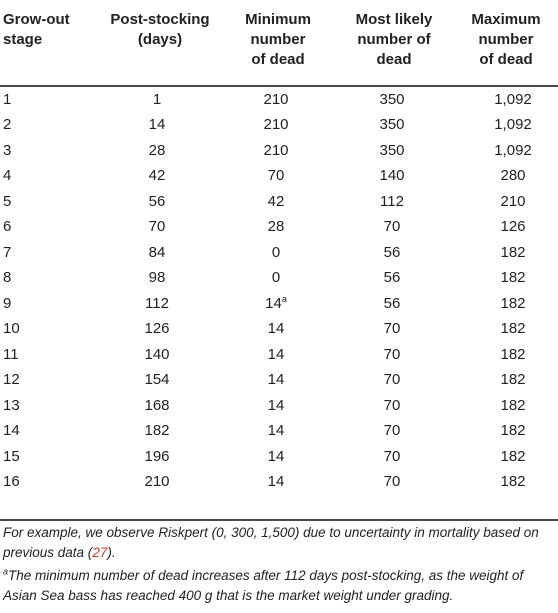 The image size is (558, 613). I want to click on table-row: 5 56 42 112 210, so click(279, 202).